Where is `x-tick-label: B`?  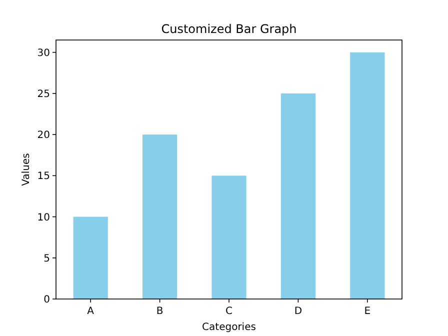
x-tick-label: B is located at coordinates (160, 311).